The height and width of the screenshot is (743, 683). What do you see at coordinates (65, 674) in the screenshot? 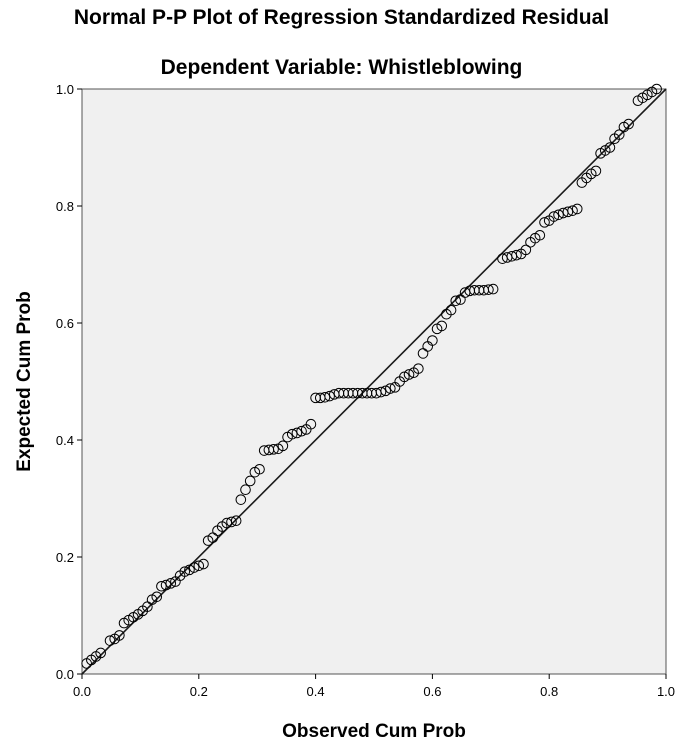
I see `y-tick-label: 0.0` at bounding box center [65, 674].